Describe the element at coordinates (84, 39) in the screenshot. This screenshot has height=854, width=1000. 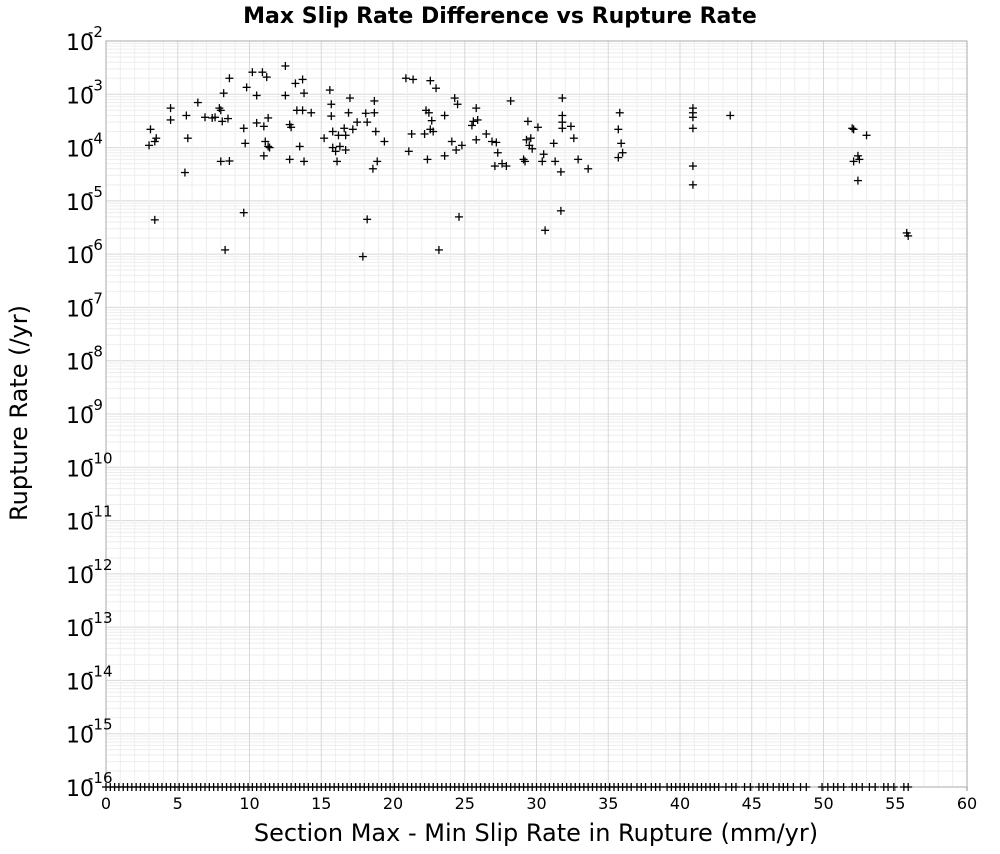
I see `y-tick-label: 10⁻²` at that location.